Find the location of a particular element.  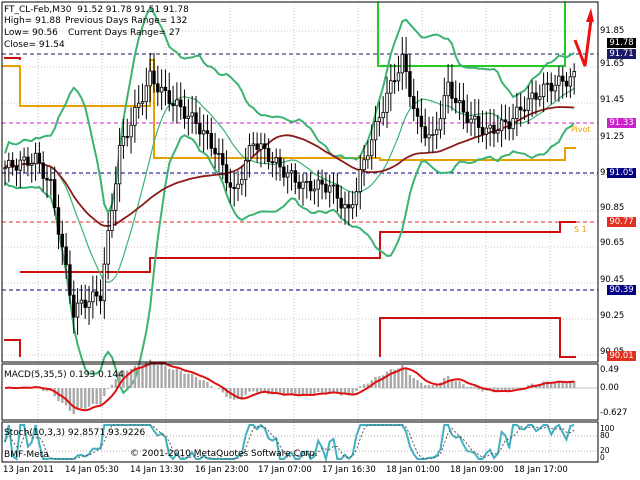

stoch-tick: 0 is located at coordinates (602, 457).